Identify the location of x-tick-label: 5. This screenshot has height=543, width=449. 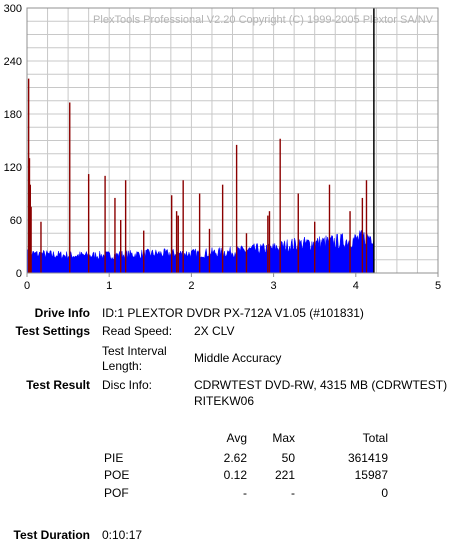
(438, 286).